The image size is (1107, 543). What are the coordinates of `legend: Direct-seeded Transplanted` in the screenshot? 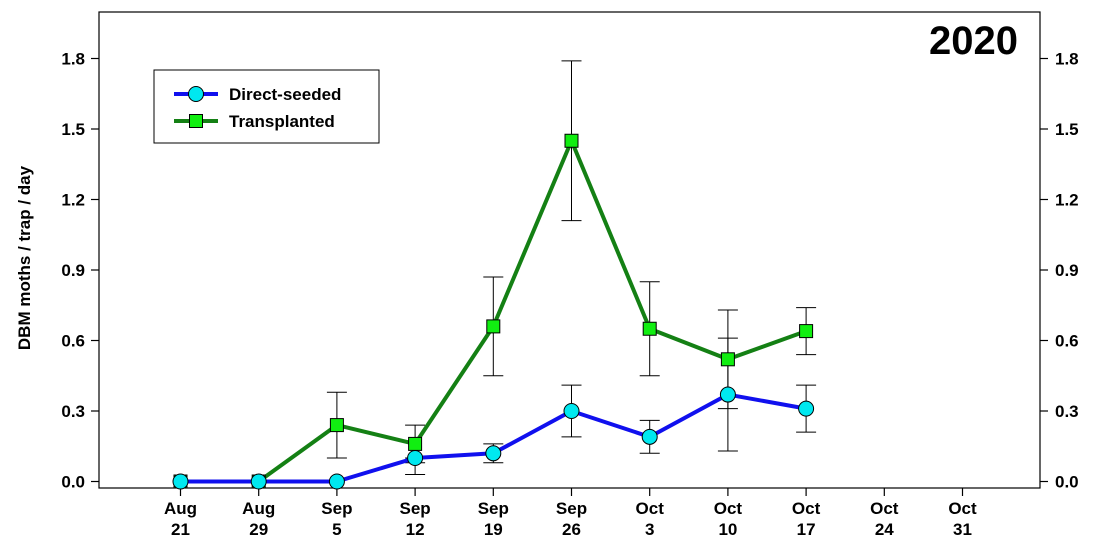 It's located at (266, 106).